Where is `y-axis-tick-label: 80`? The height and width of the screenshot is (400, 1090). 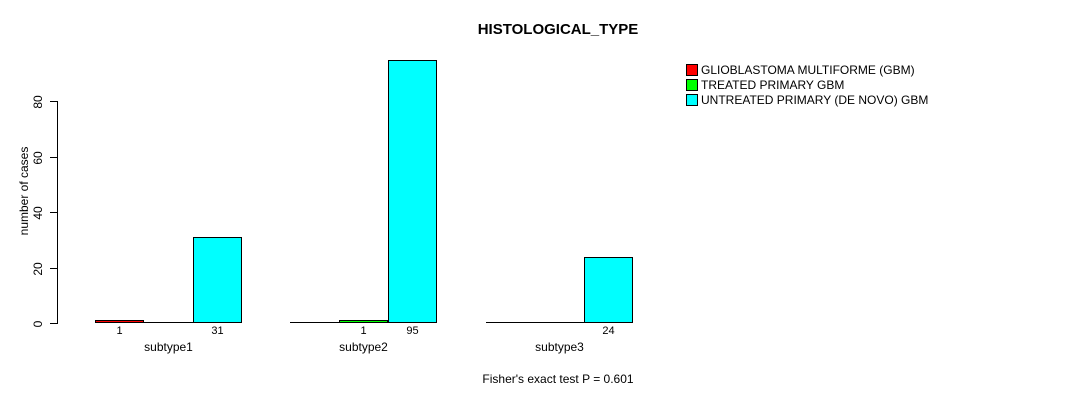 y-axis-tick-label: 80 is located at coordinates (38, 101).